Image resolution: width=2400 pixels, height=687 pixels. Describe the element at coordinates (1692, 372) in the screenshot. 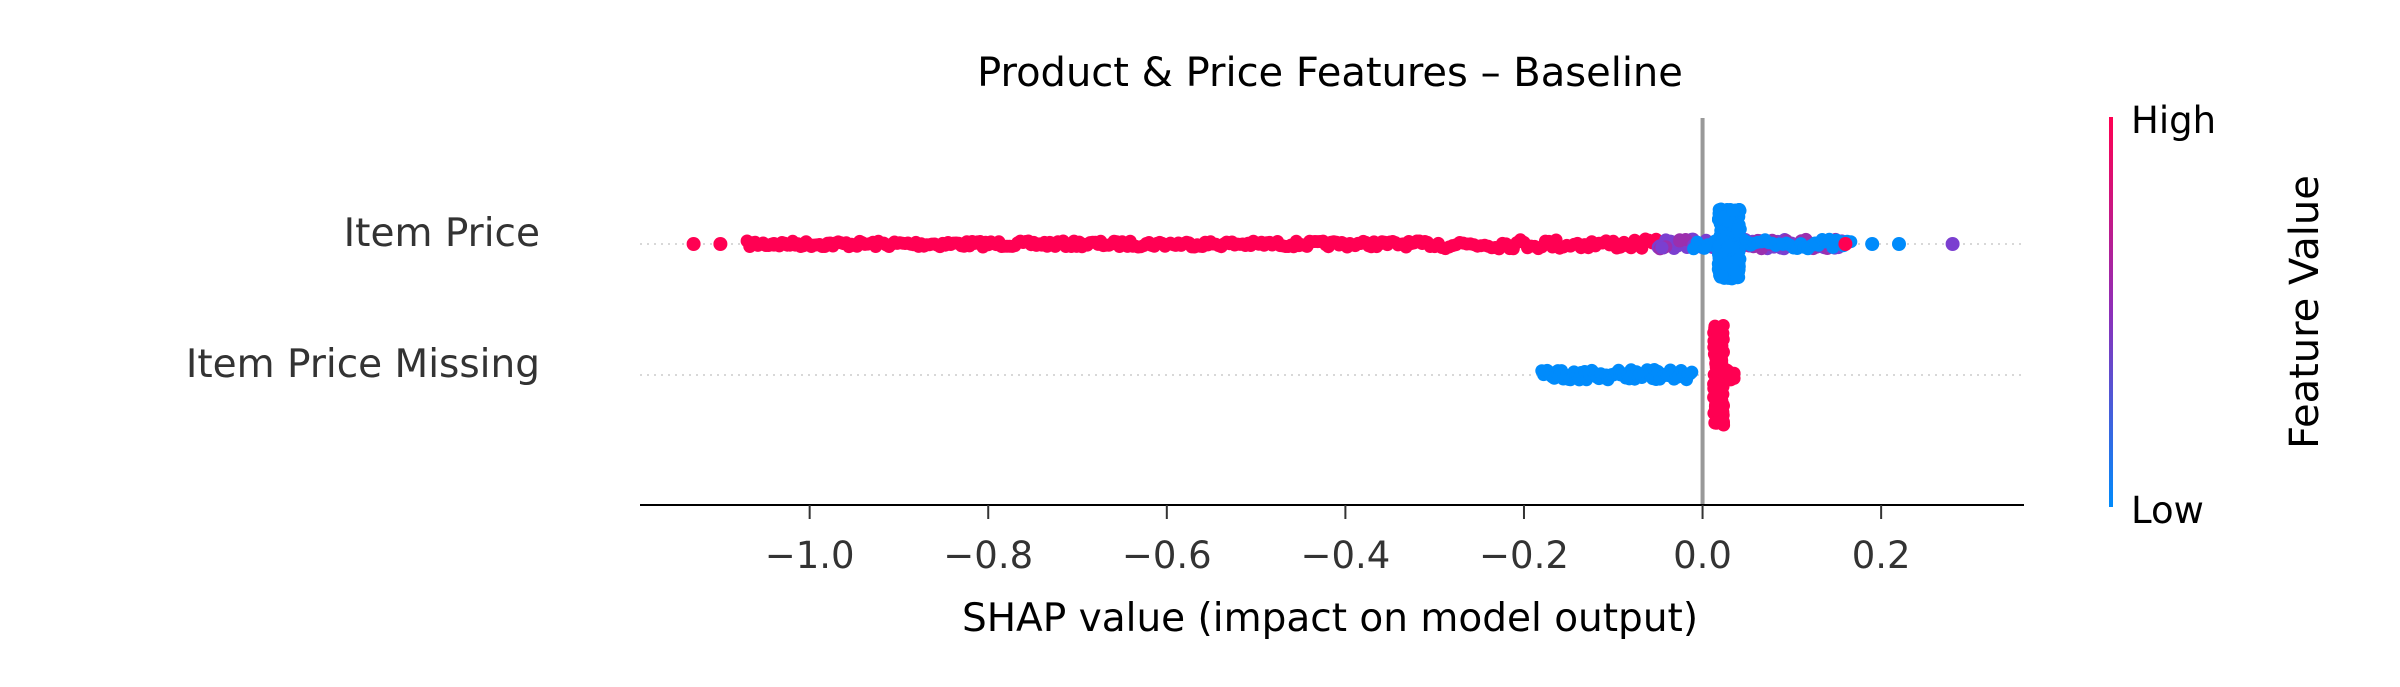

I see `point-item-price-missing-low` at that location.